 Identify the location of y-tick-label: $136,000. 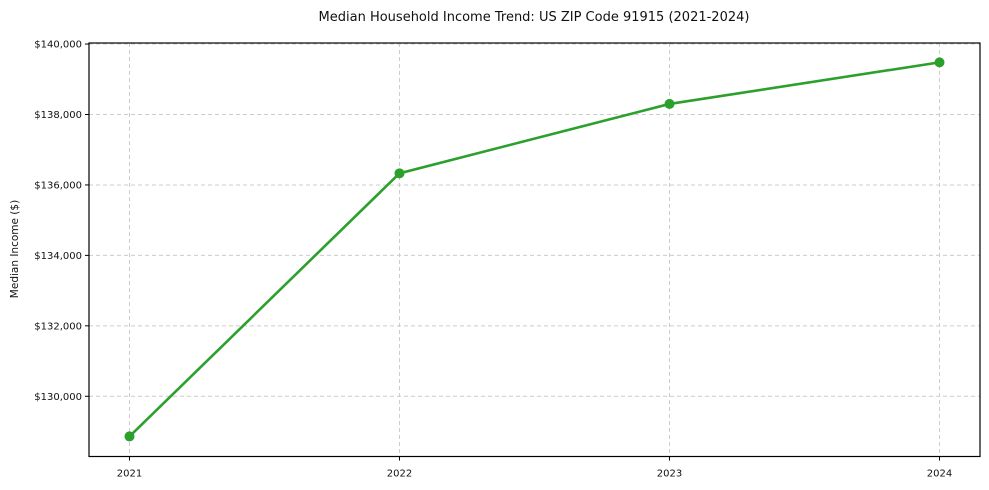
(58, 185).